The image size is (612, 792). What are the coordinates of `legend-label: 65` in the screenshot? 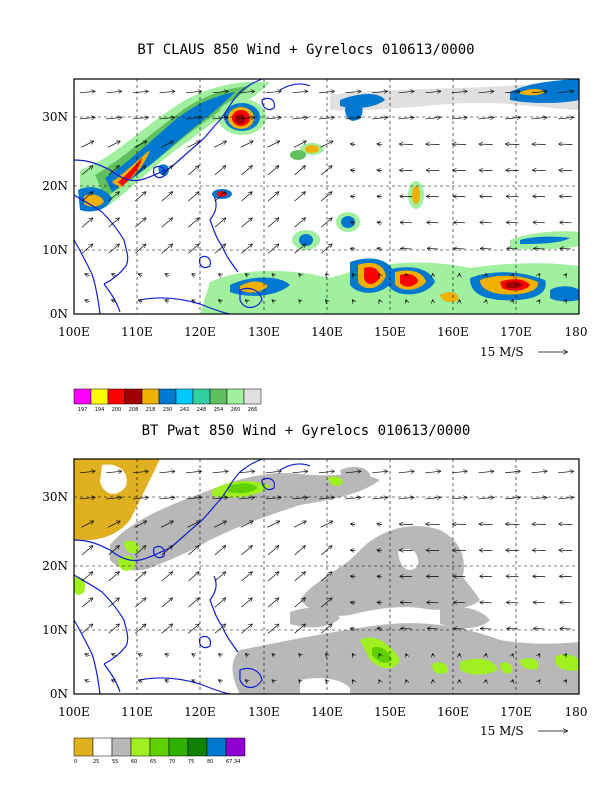 It's located at (153, 762).